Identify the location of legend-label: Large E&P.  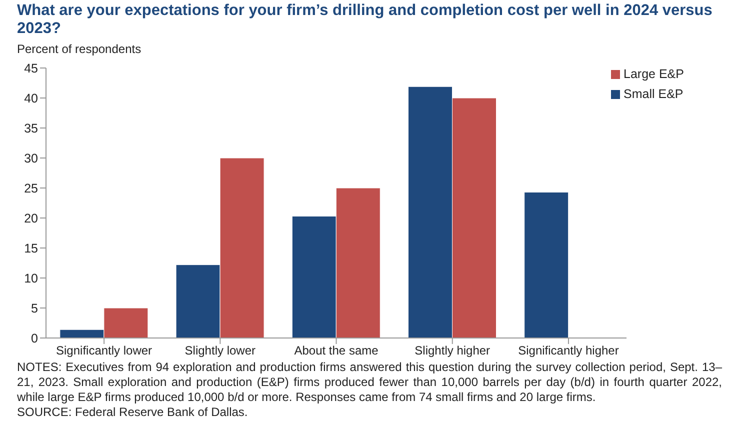
(654, 74).